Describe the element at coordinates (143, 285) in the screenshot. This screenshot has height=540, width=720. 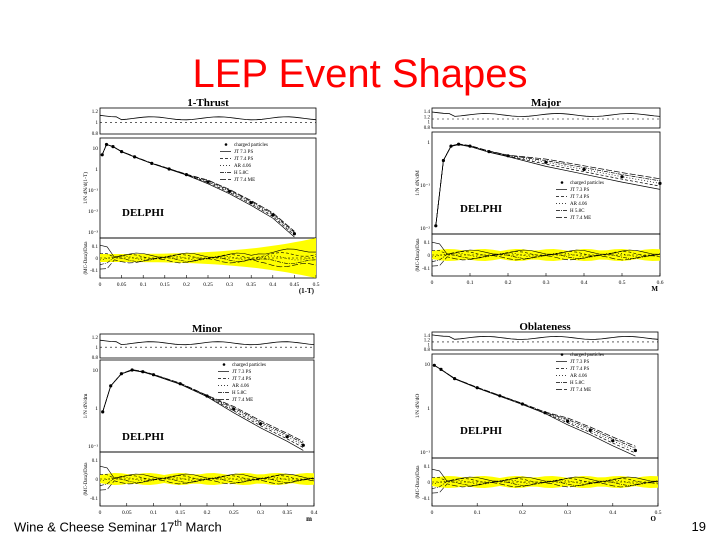
I see `1-thrust-x-tick: 0.1` at that location.